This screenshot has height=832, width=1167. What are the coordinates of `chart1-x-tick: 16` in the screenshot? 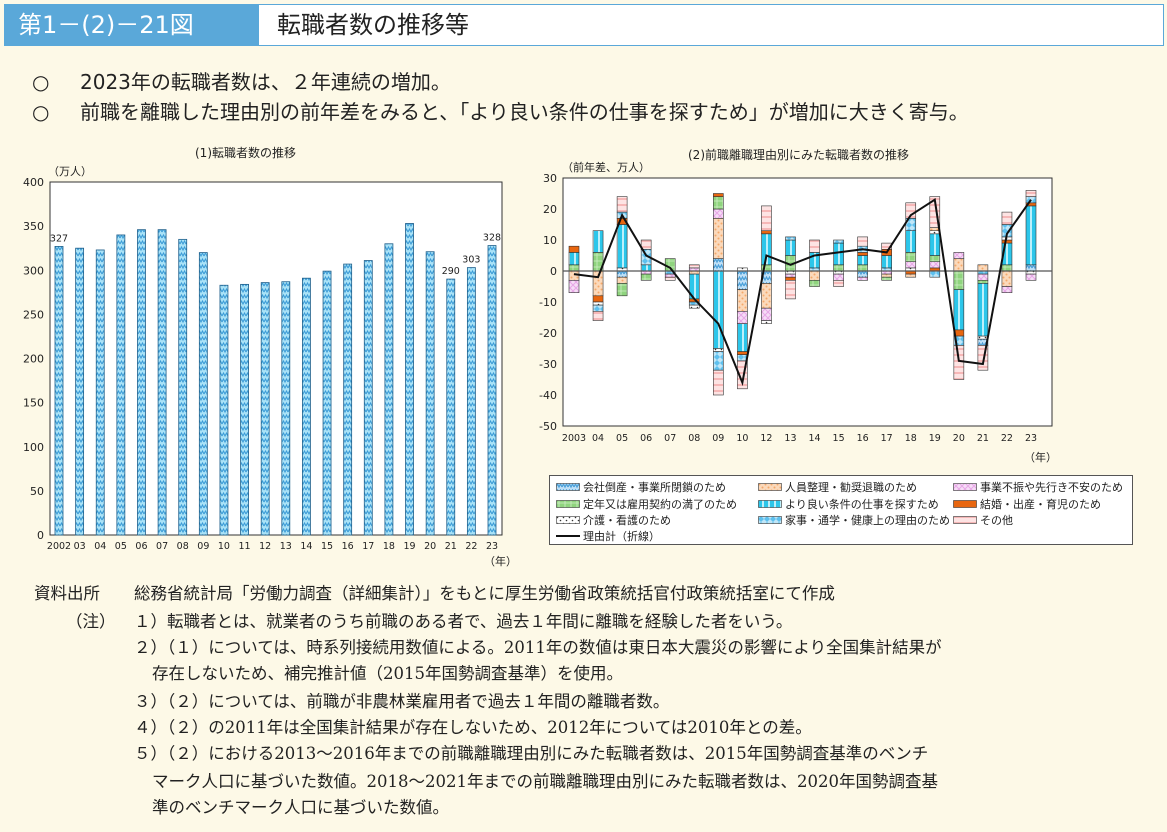 It's located at (348, 546).